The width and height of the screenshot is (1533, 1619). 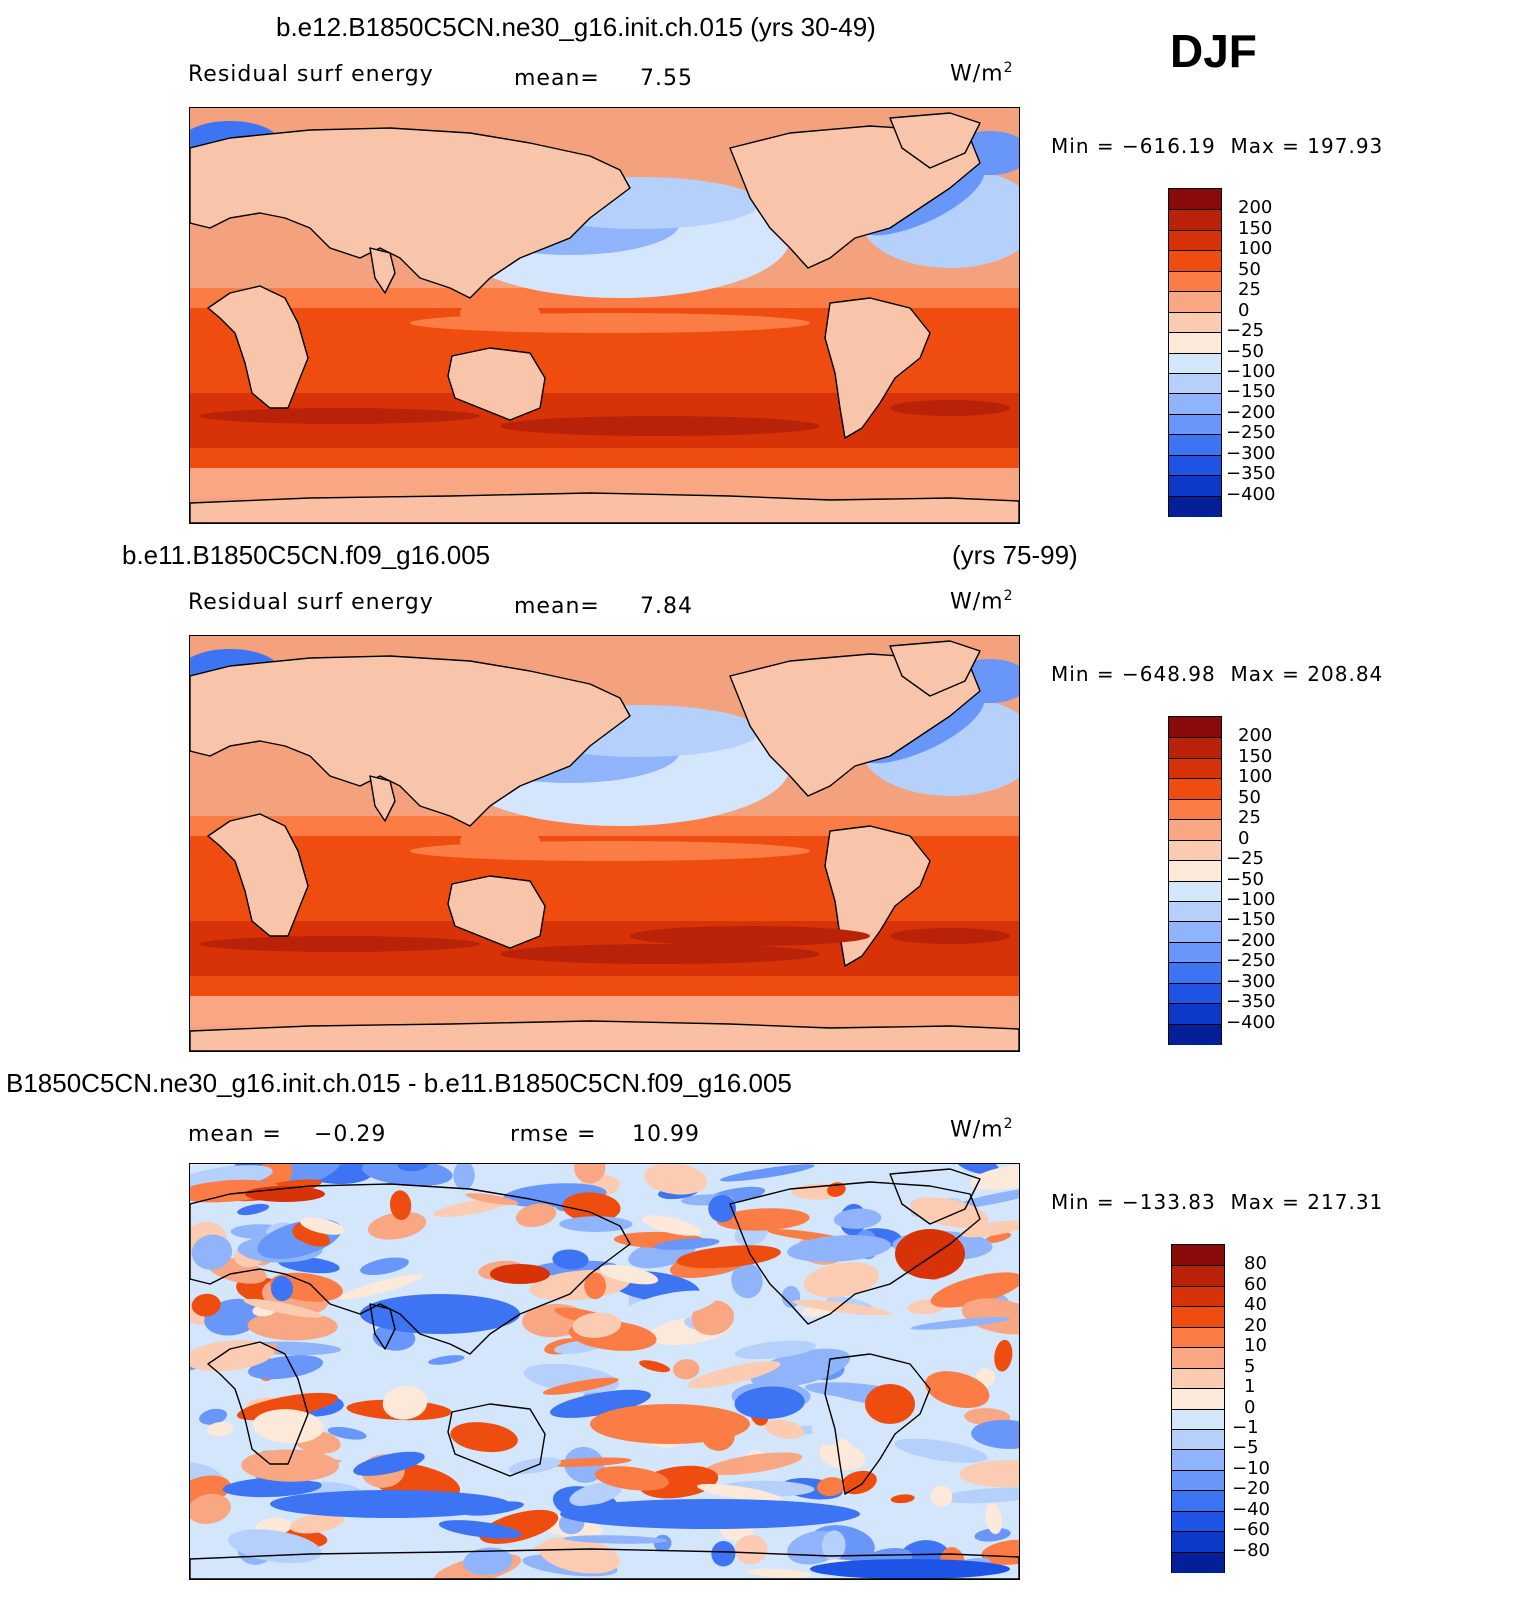 I want to click on panel-1-mean-label: mean=, so click(x=557, y=78).